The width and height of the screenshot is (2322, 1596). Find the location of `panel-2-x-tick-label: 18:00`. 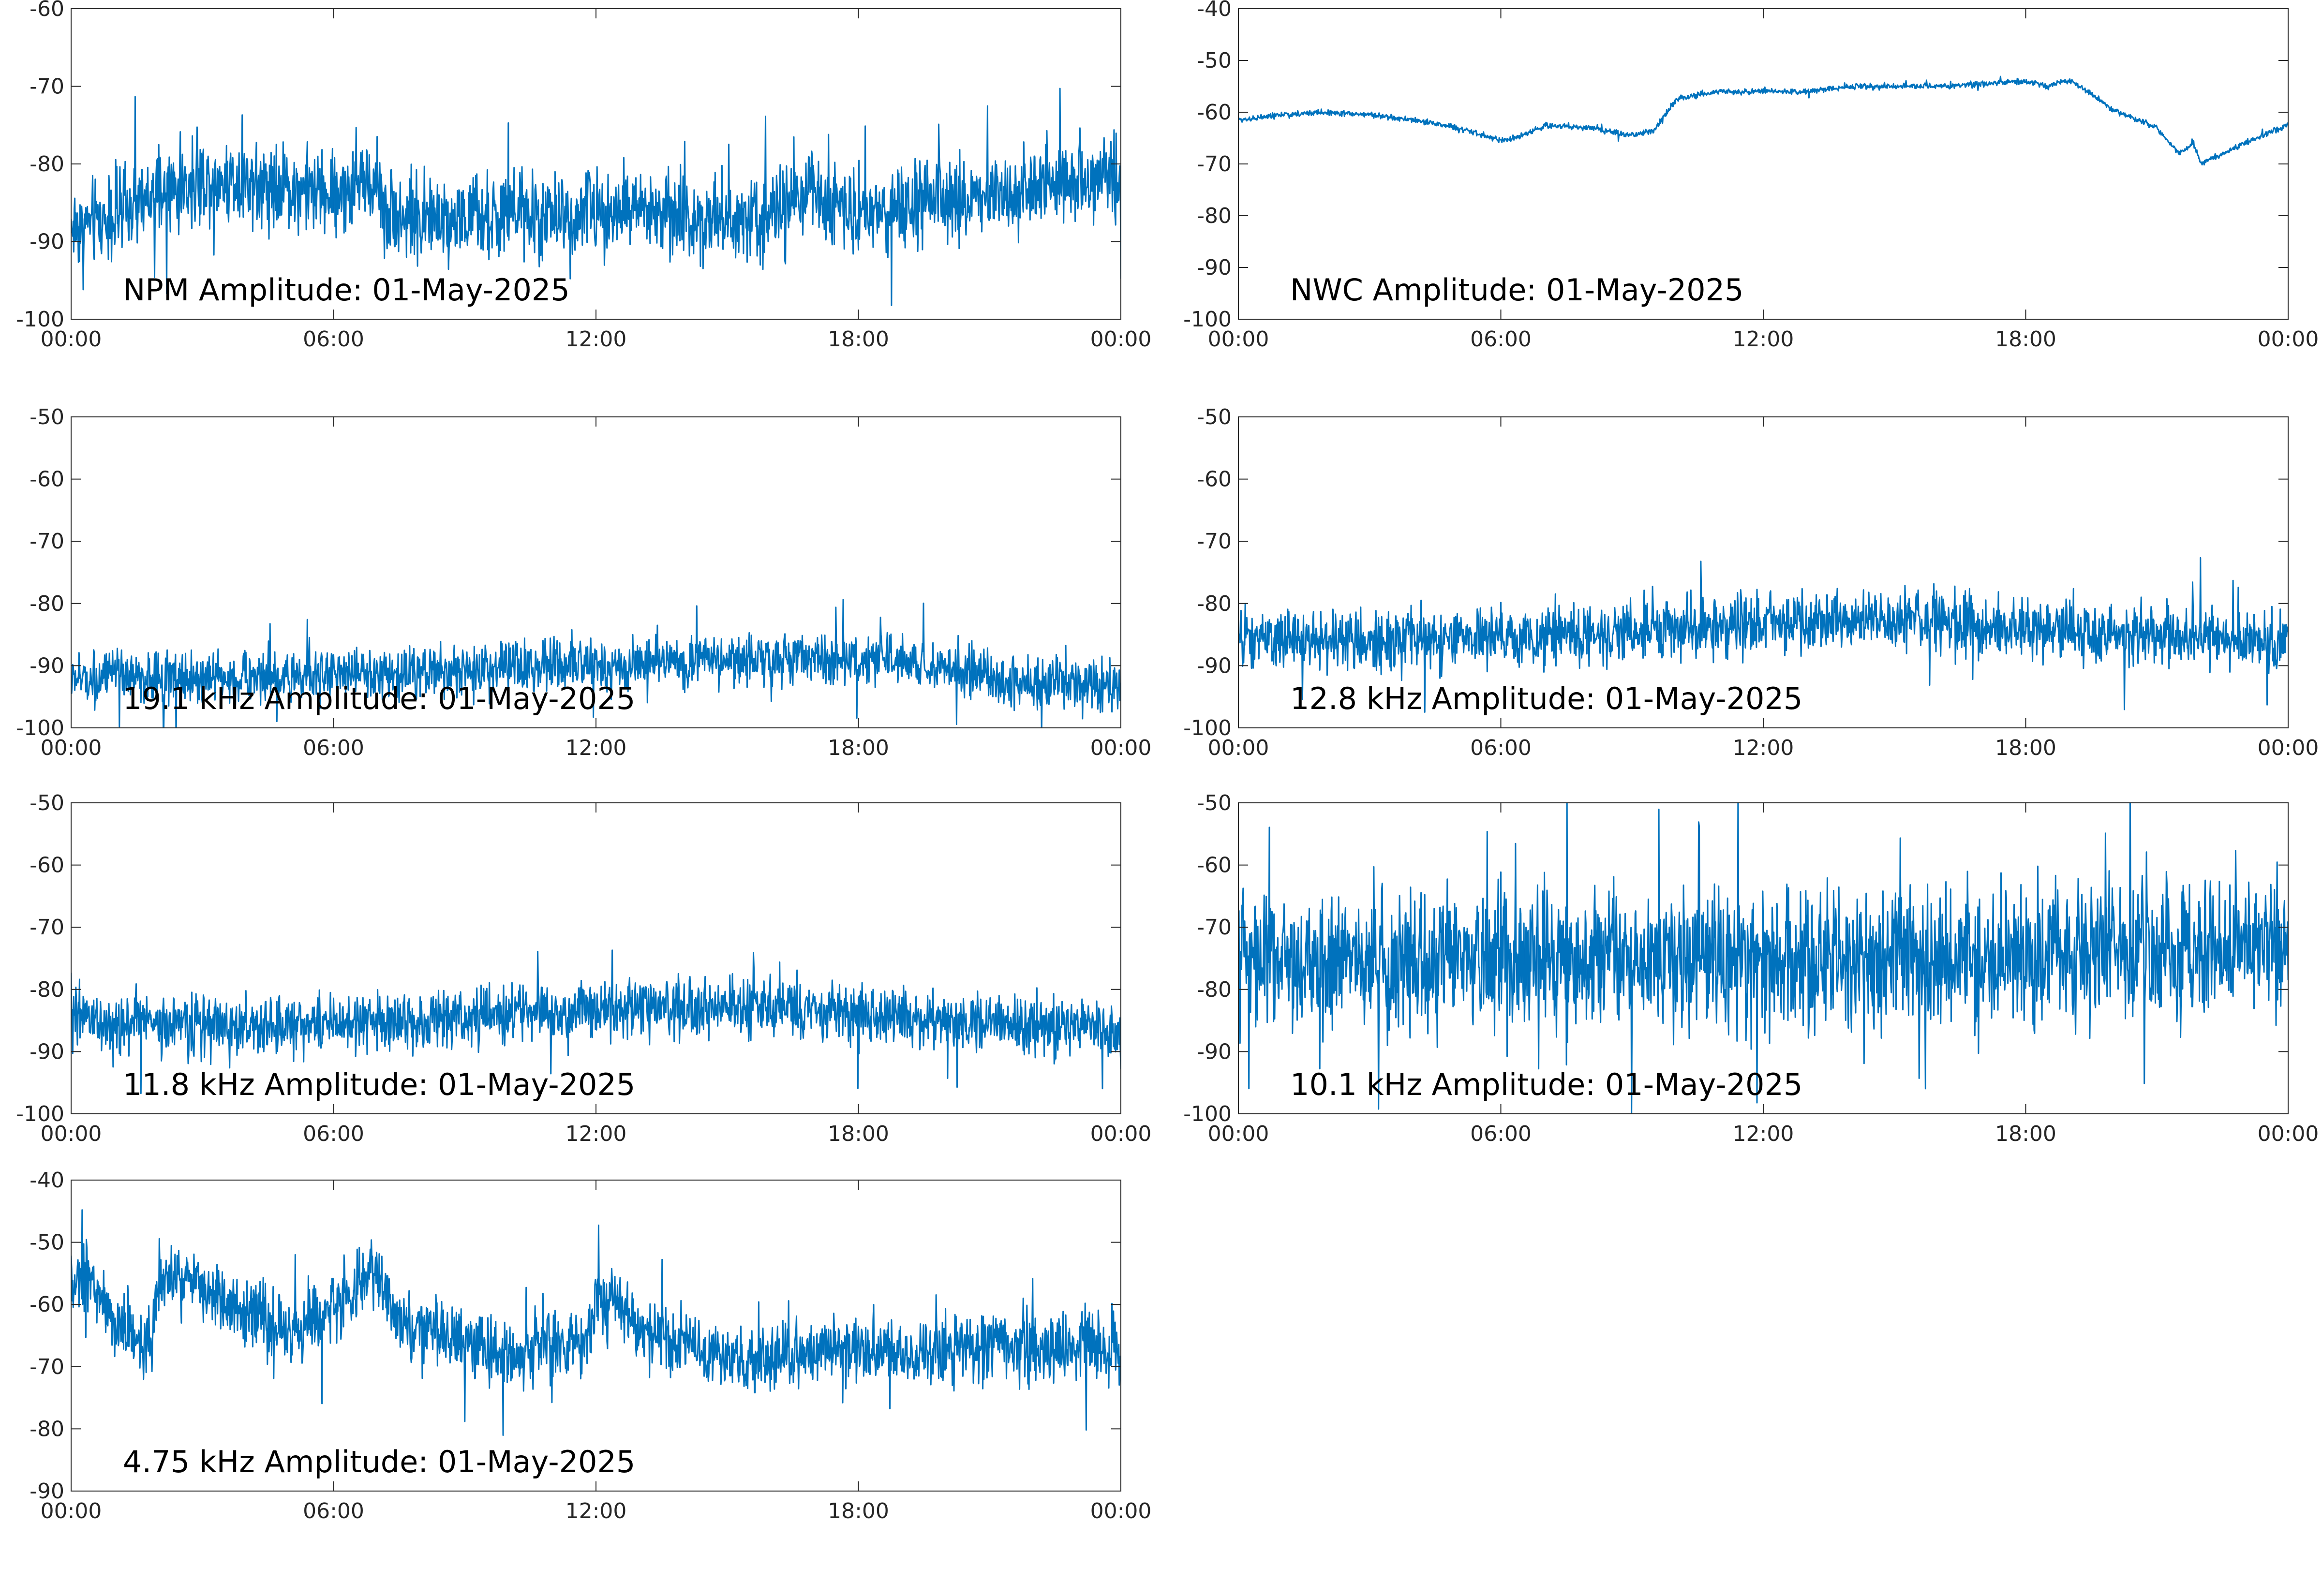

panel-2-x-tick-label: 18:00 is located at coordinates (2025, 339).